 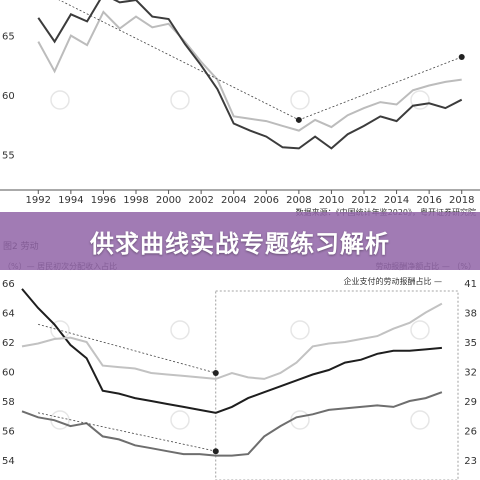 I want to click on c1-xtick-label-13: 2018, so click(x=461, y=200).